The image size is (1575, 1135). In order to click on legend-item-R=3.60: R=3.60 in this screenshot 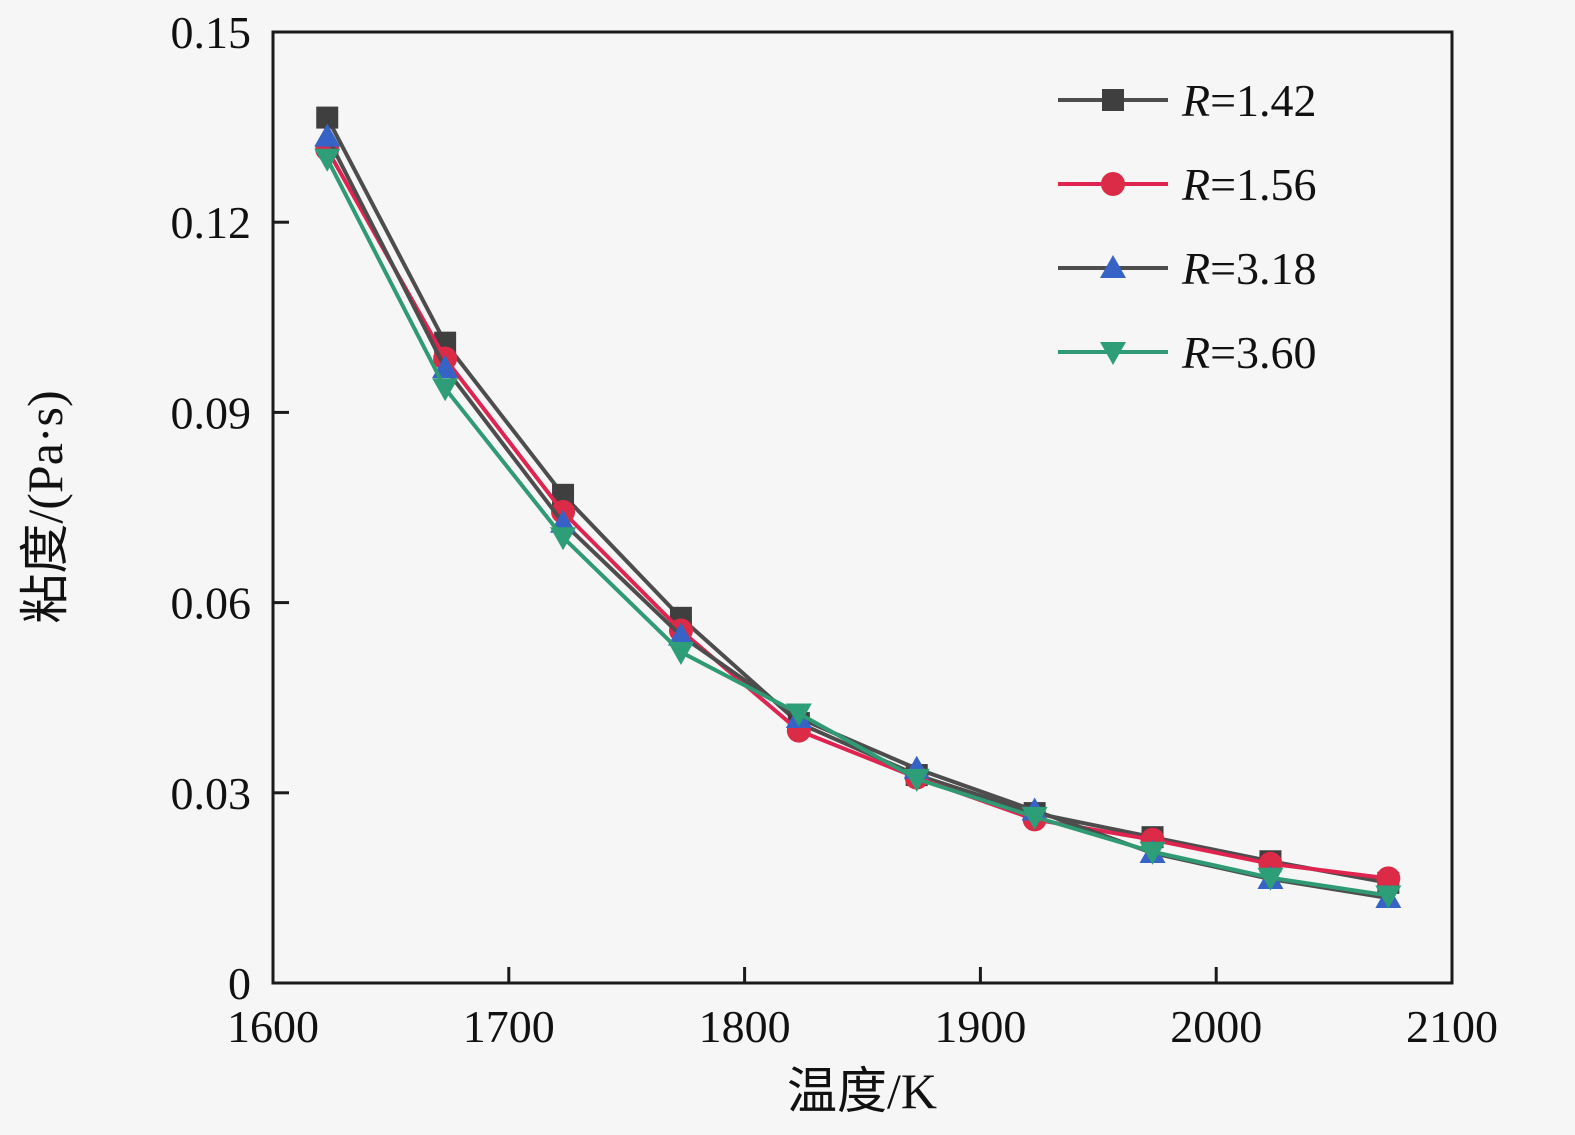, I will do `click(1187, 352)`.